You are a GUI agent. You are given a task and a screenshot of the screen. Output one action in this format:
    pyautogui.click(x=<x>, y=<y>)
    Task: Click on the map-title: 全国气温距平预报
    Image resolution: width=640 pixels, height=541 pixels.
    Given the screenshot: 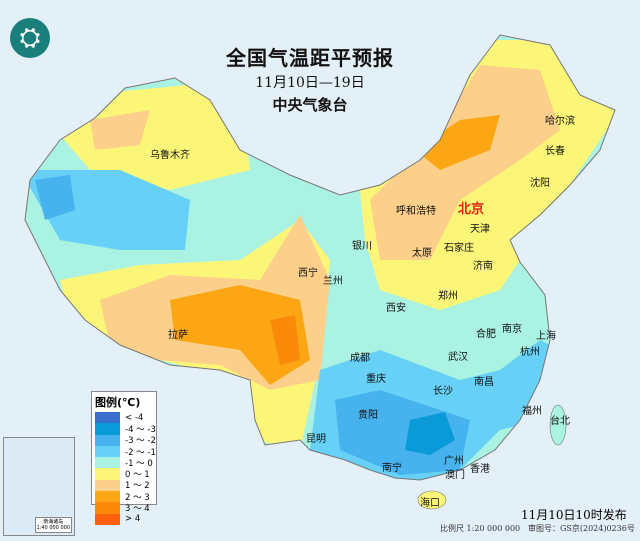 What is the action you would take?
    pyautogui.click(x=310, y=58)
    